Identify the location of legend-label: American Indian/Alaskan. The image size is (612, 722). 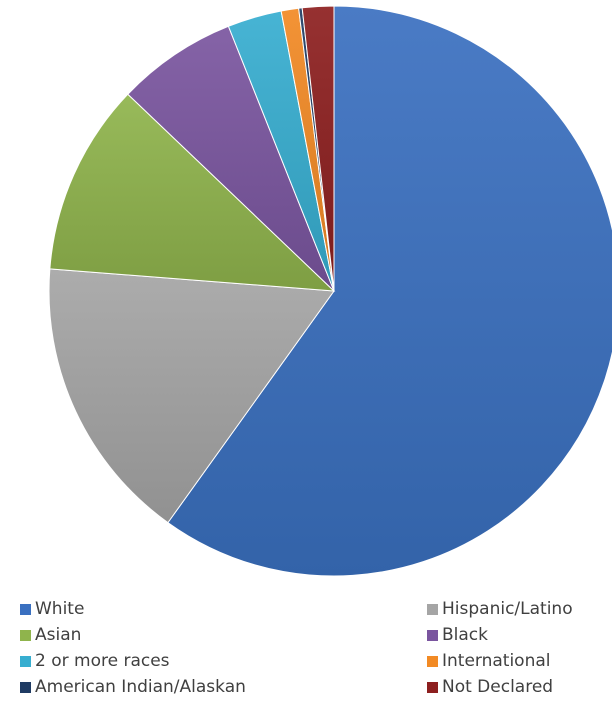
(140, 687).